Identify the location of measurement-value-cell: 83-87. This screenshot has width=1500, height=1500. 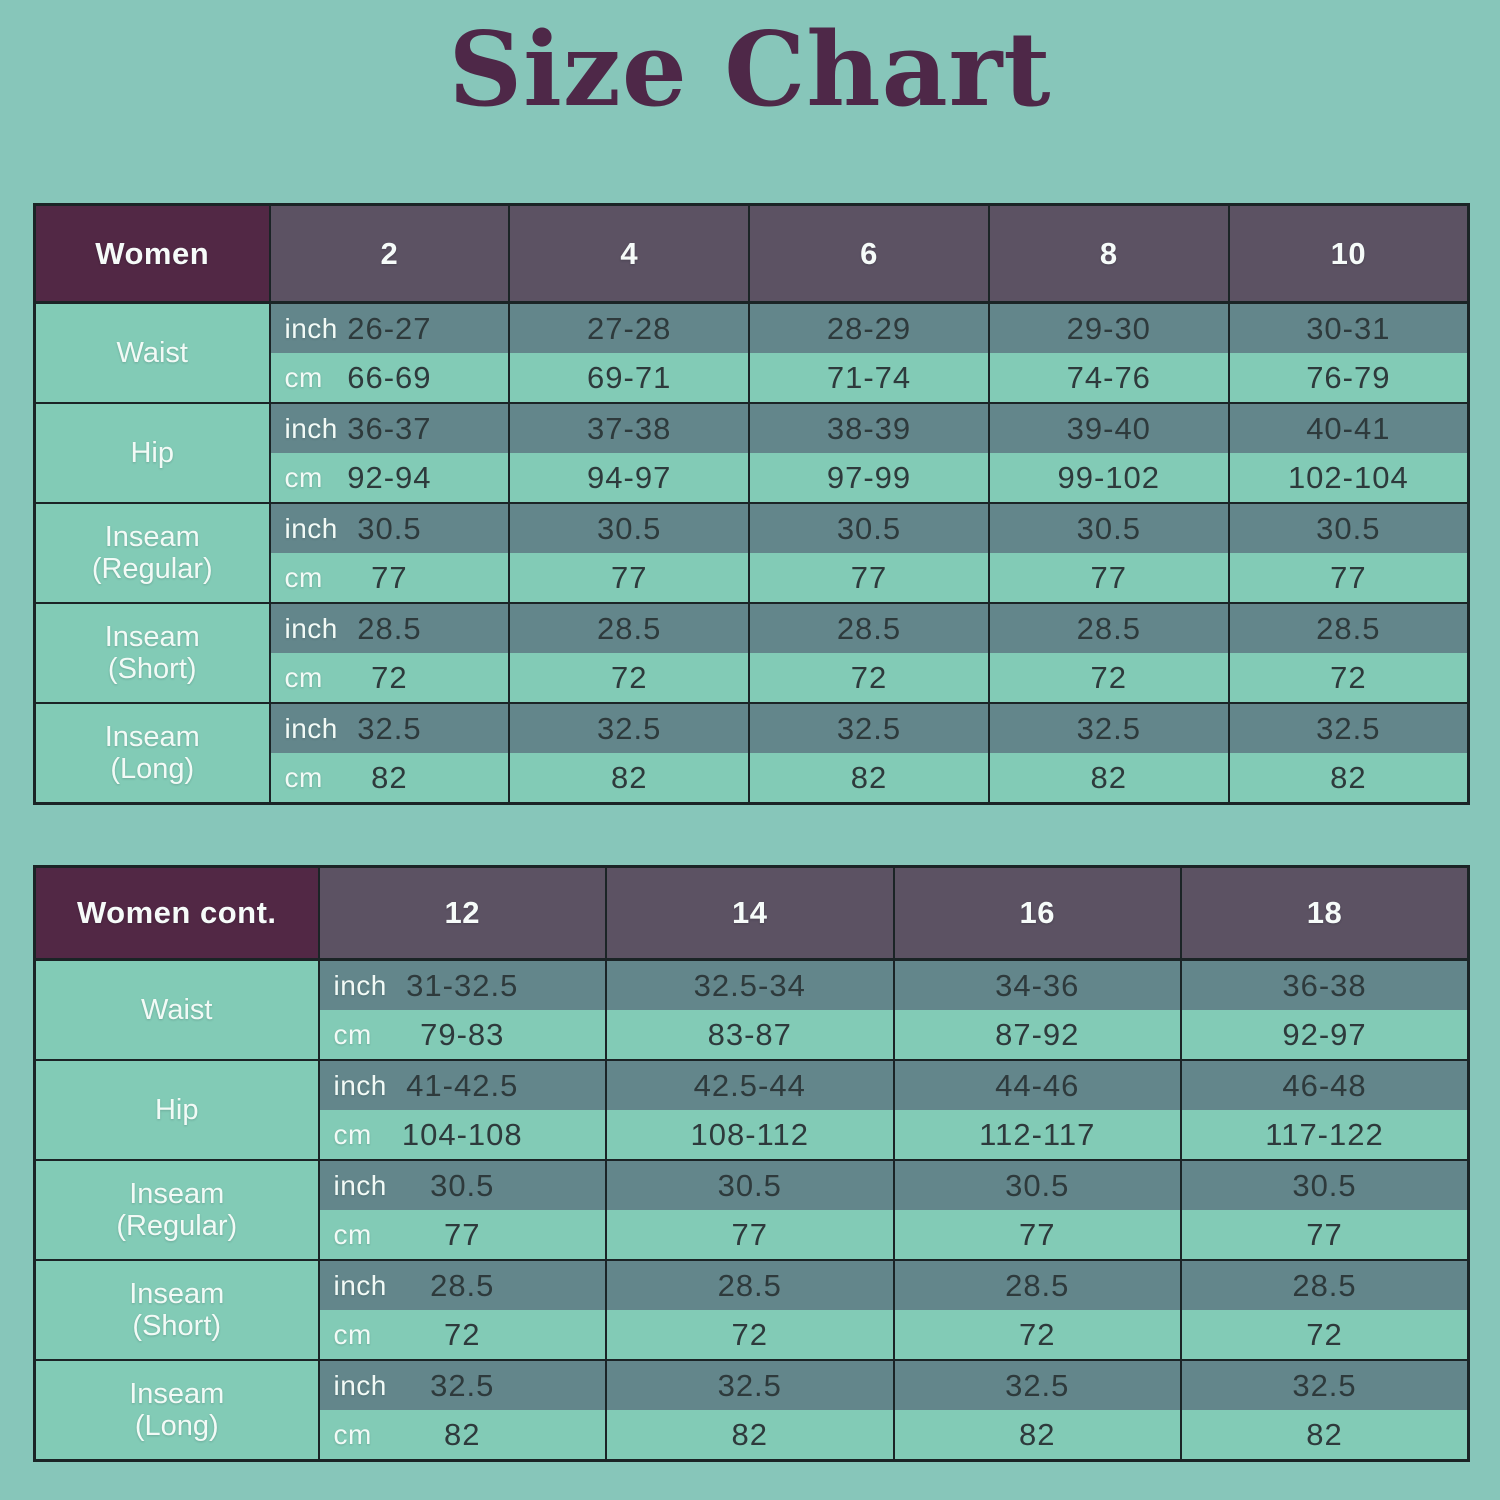
(750, 1035).